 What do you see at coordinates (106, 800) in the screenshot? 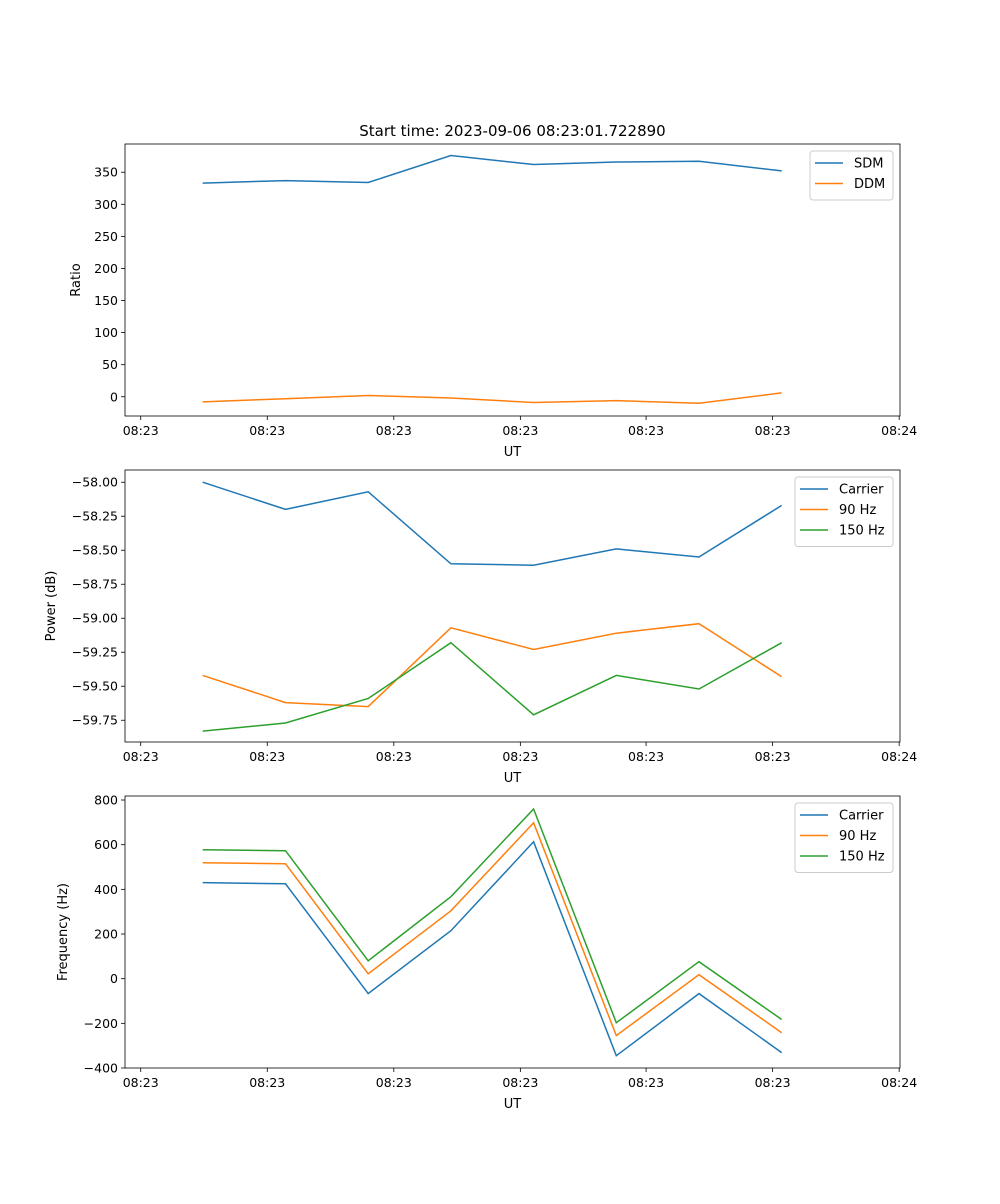
I see `y-tick-label: 800` at bounding box center [106, 800].